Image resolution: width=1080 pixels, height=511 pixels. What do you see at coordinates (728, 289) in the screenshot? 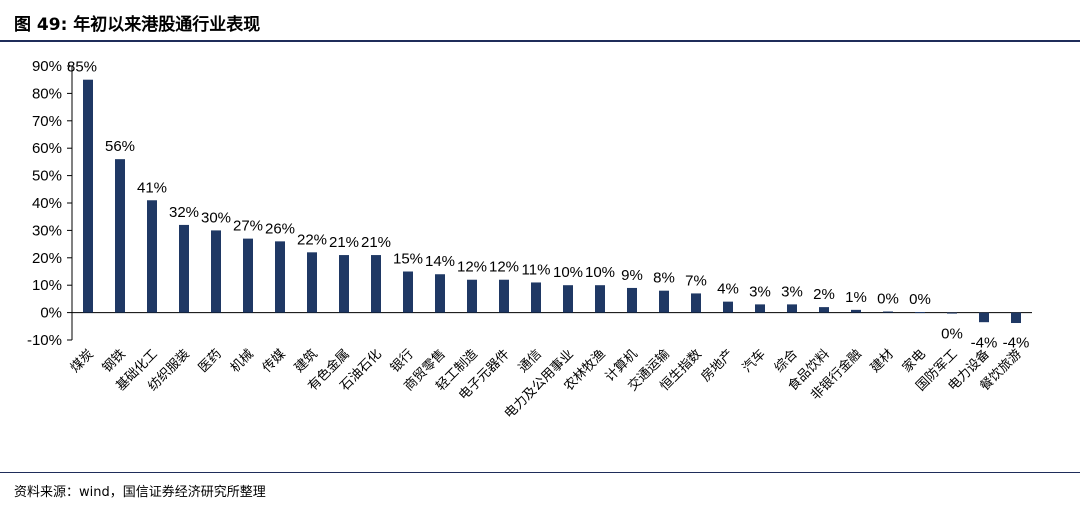
I see `data-label: 4%` at bounding box center [728, 289].